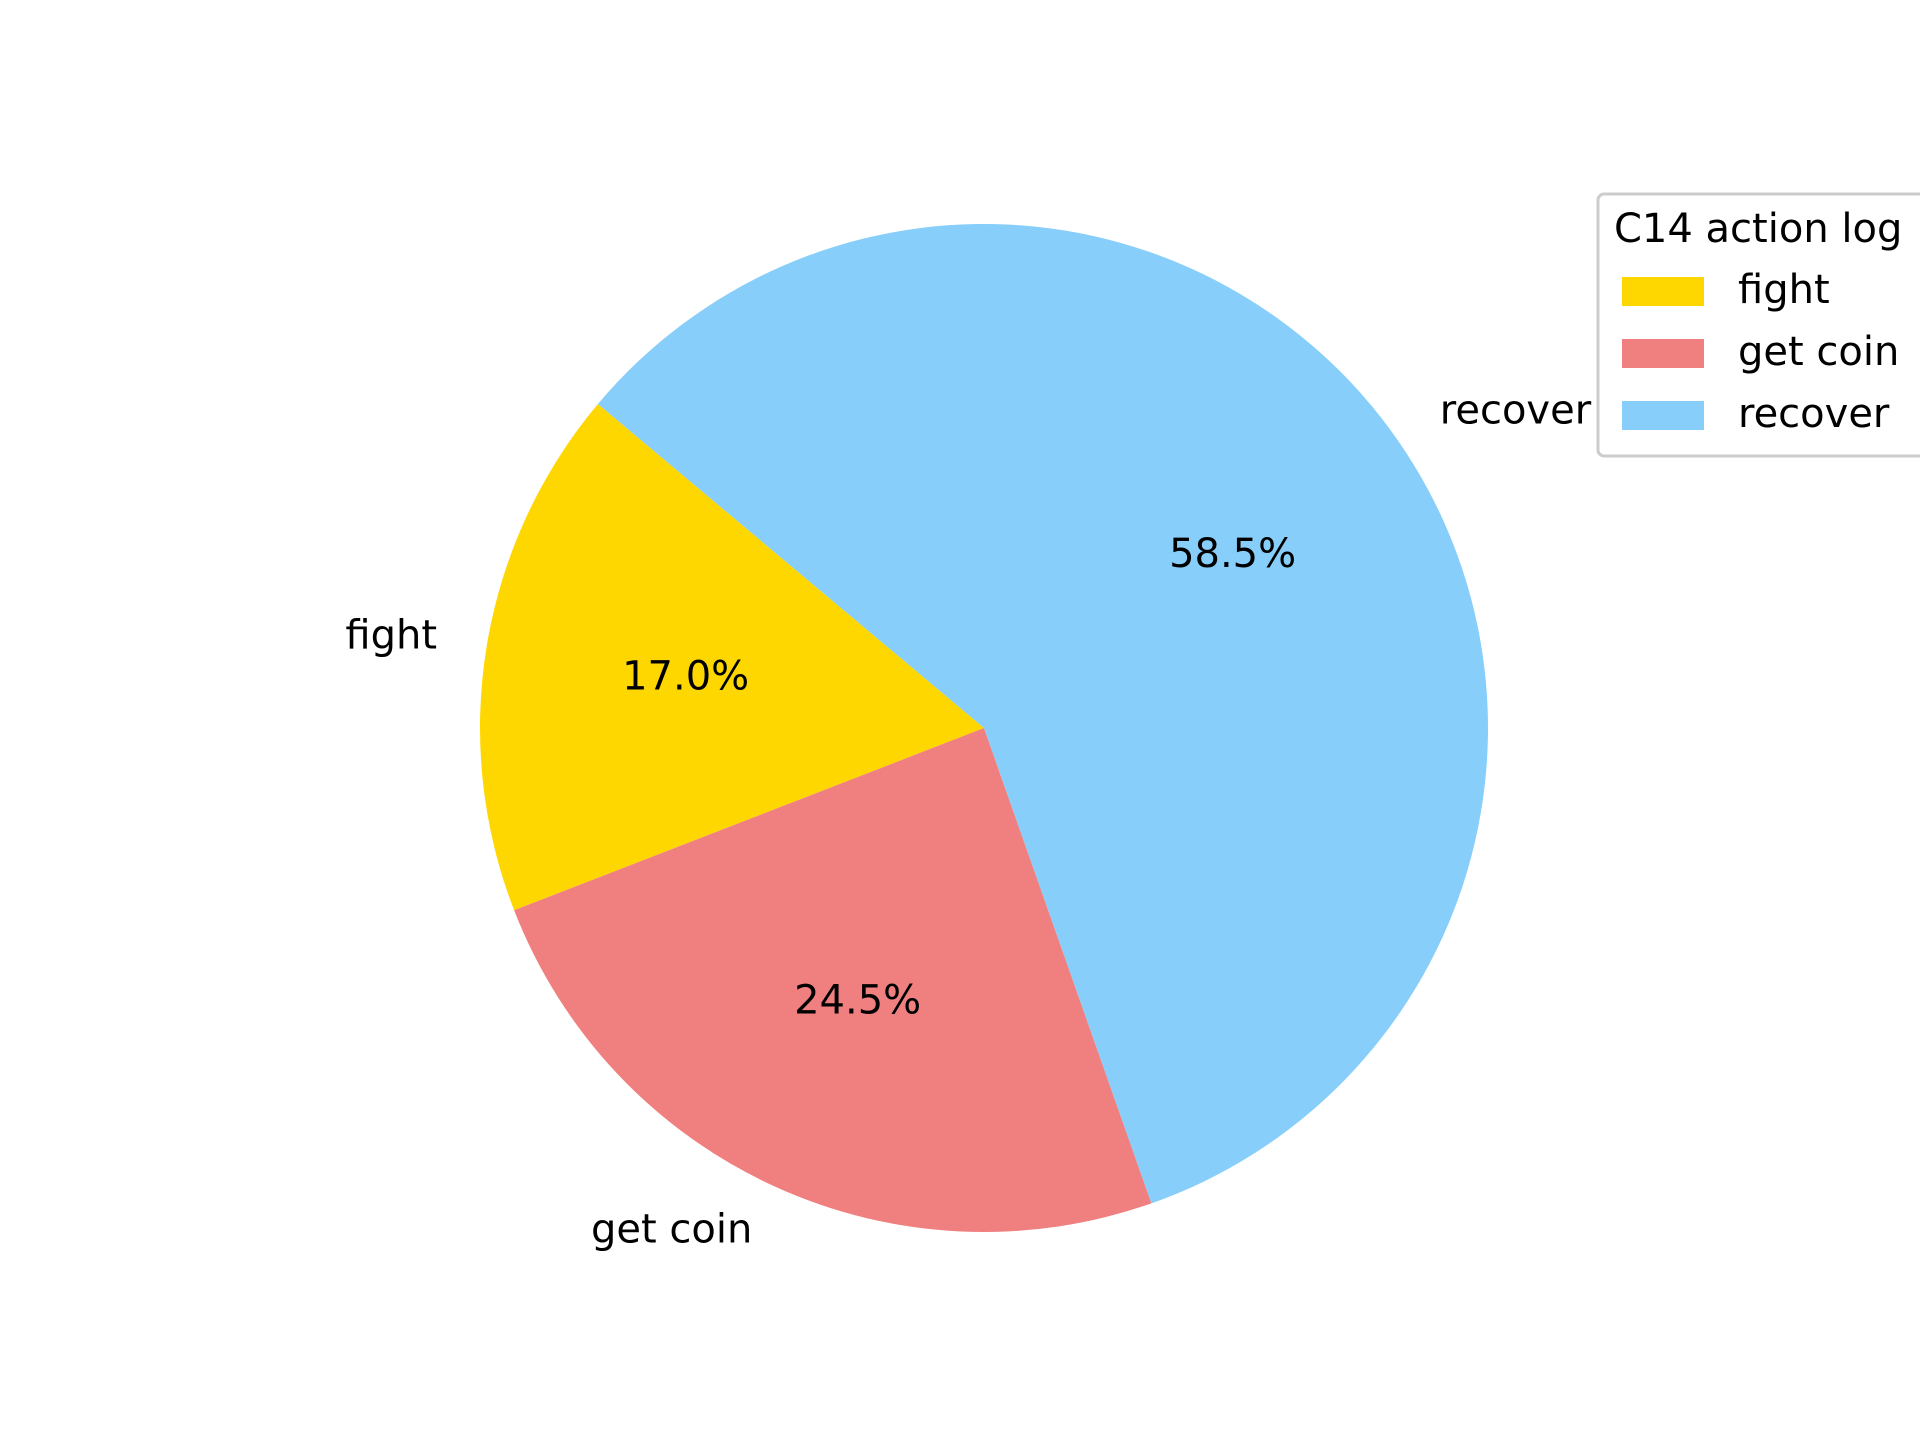  Describe the element at coordinates (1784, 290) in the screenshot. I see `legend-label-fight: fight` at that location.